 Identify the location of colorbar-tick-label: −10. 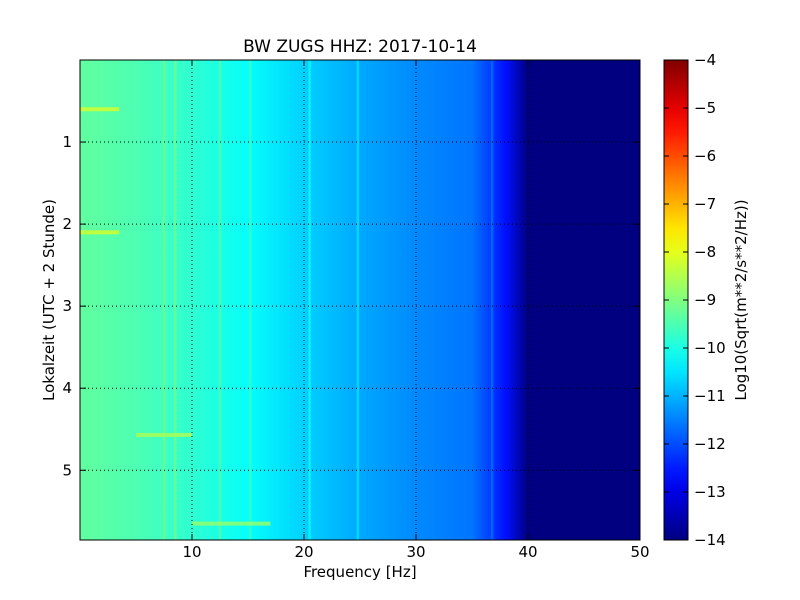
(710, 348).